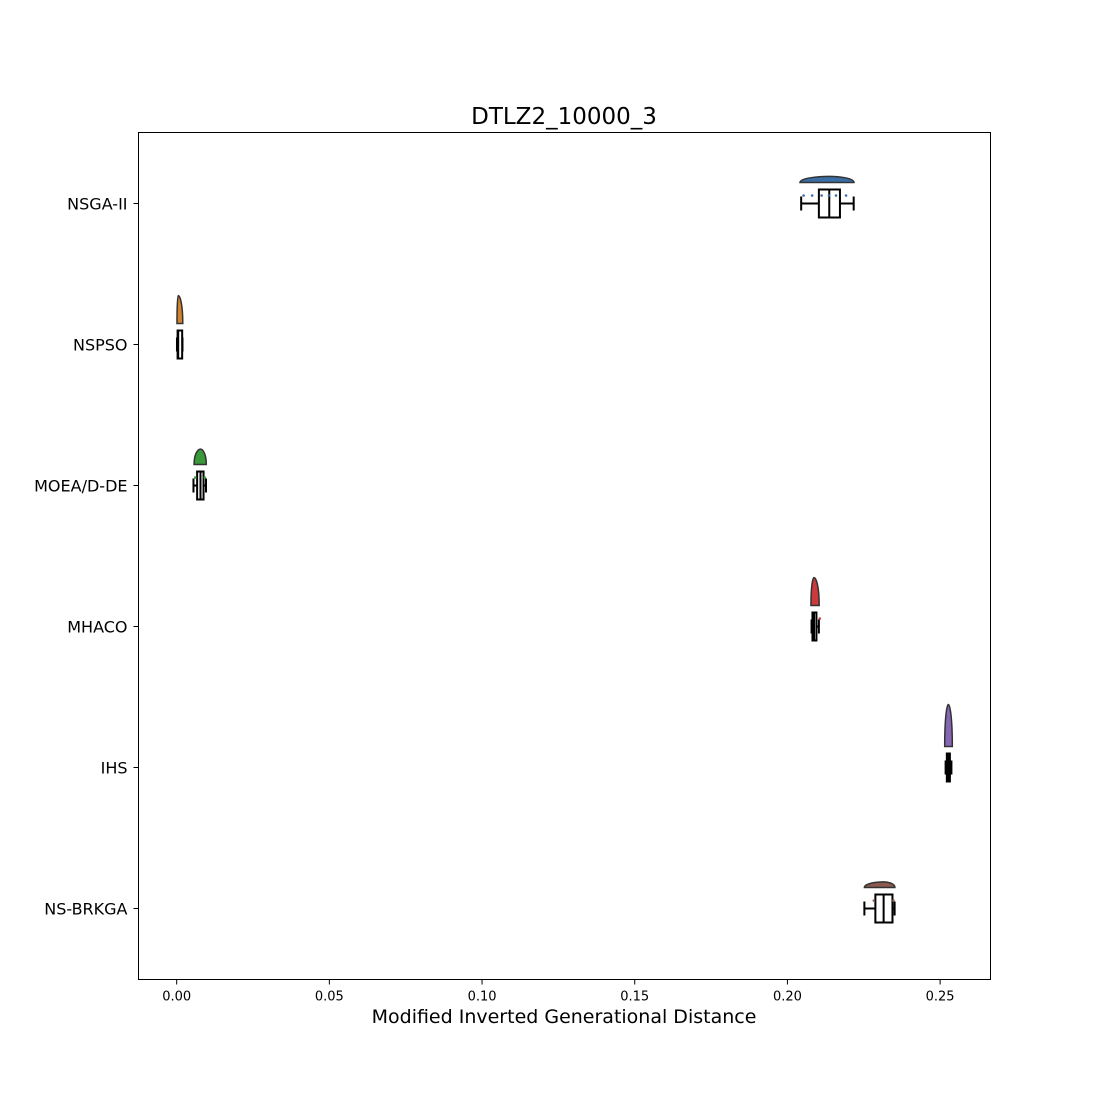  I want to click on x-tick-label: 0.05, so click(329, 997).